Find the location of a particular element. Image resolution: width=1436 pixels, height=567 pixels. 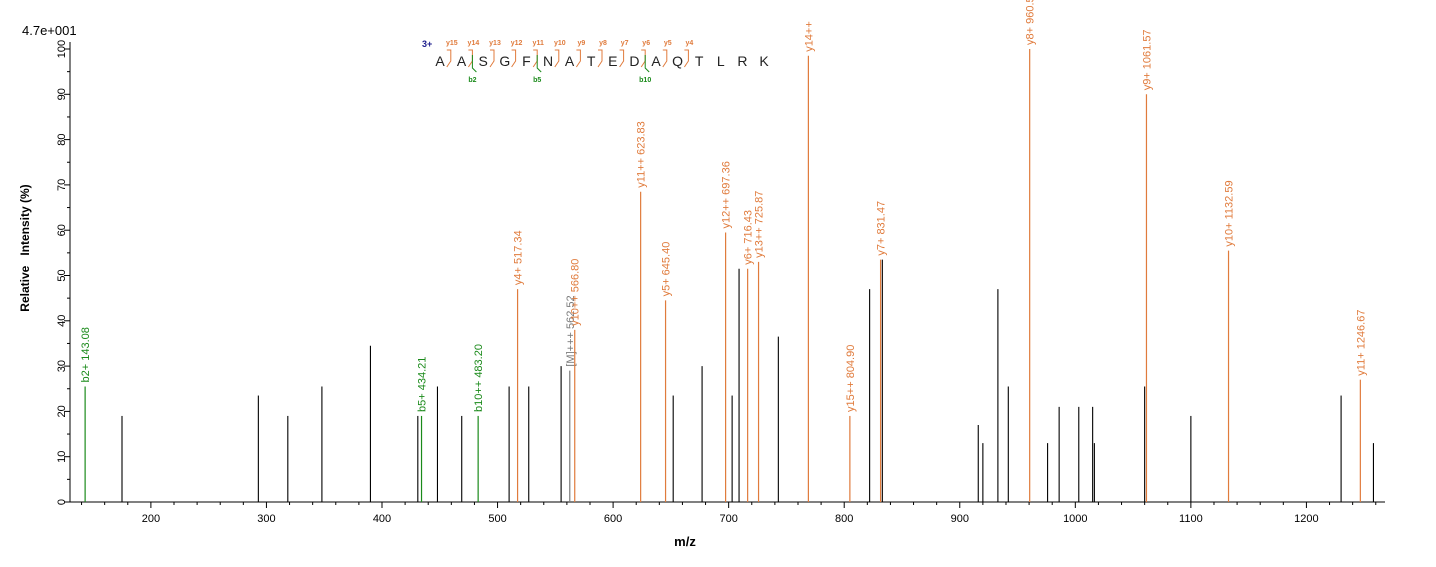

y-tick-label: 20 is located at coordinates (62, 411).